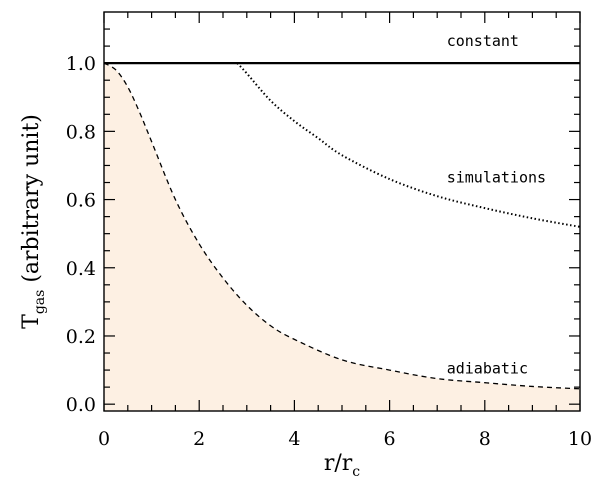 The width and height of the screenshot is (604, 483). What do you see at coordinates (81, 405) in the screenshot?
I see `y-tick-label: 0.0` at bounding box center [81, 405].